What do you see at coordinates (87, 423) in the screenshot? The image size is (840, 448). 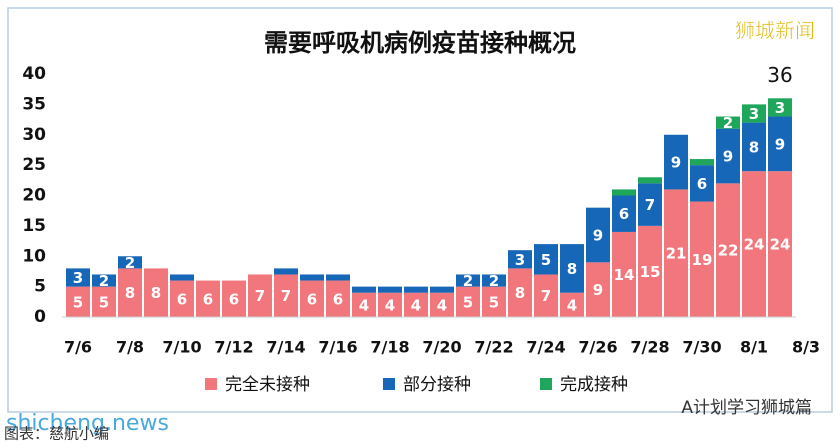 I see `watermark-site: shicheng.news` at bounding box center [87, 423].